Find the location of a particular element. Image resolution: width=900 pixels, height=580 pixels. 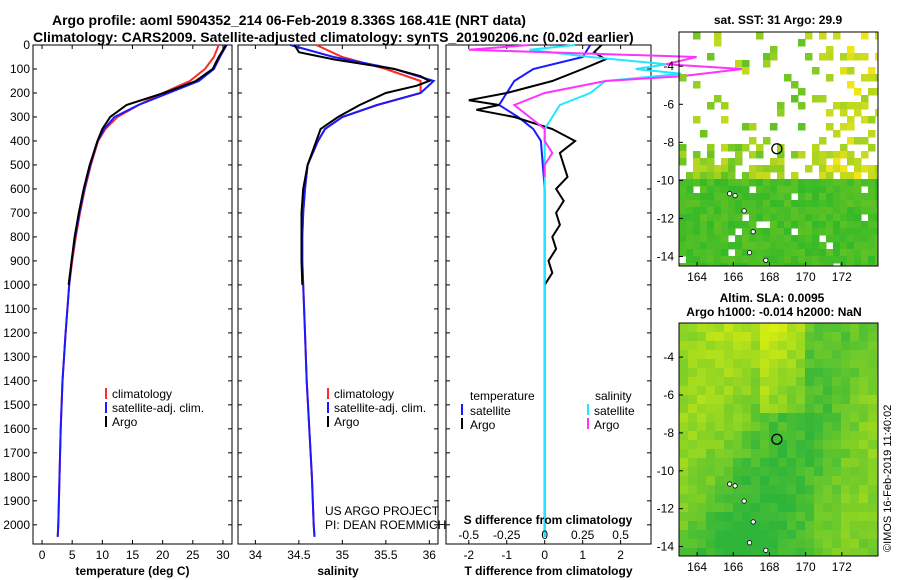

y-tick-label: -8 is located at coordinates (668, 142).